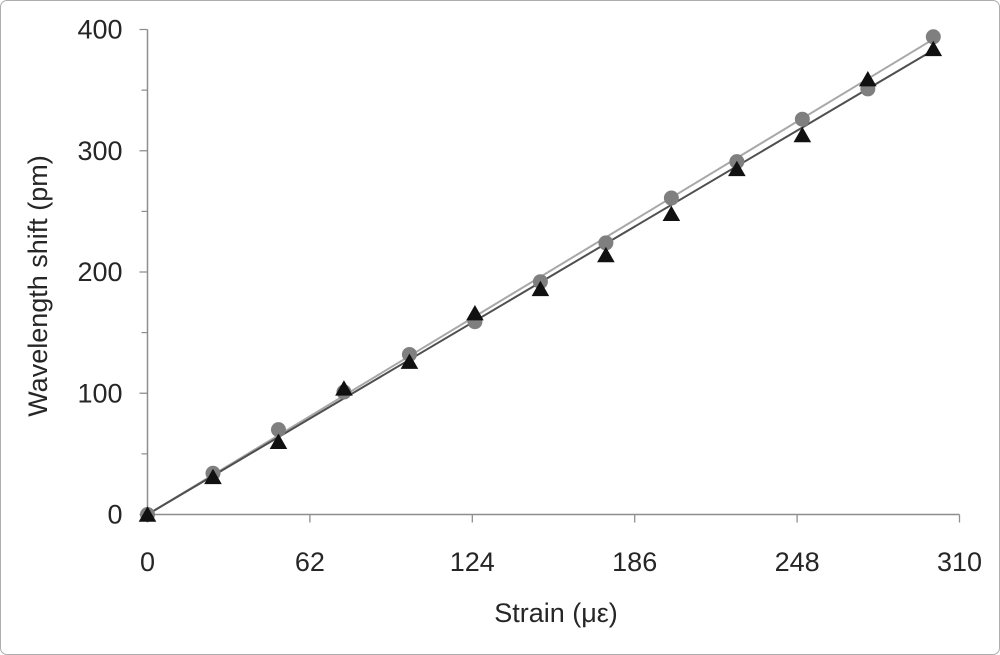  I want to click on x-axis-tick-label: 62, so click(310, 562).